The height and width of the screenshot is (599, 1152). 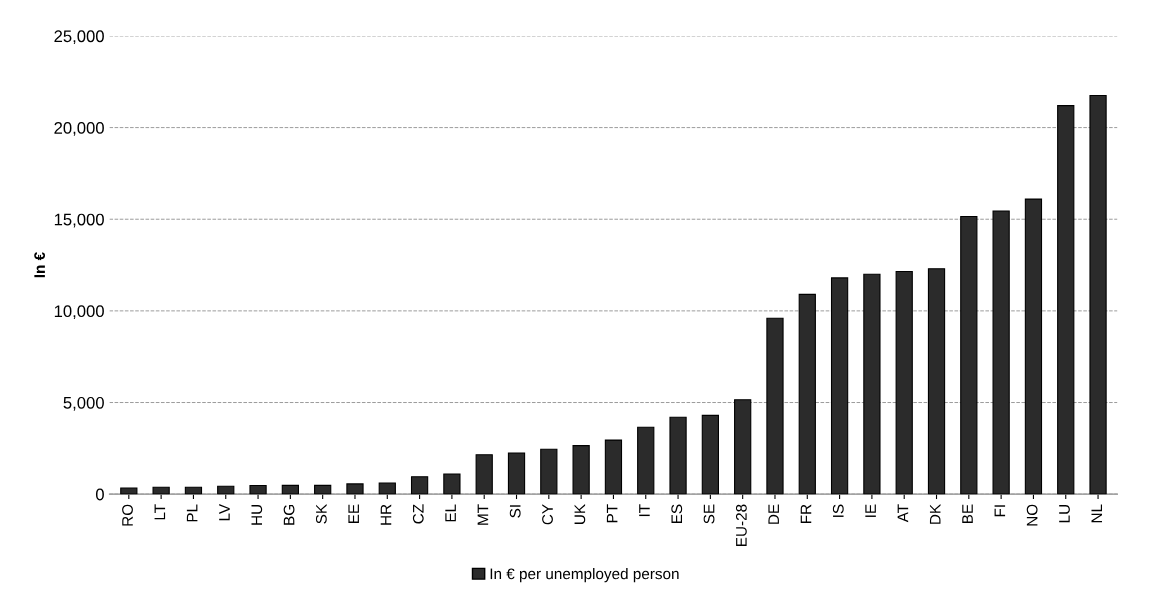 I want to click on legend-label: In € per unemployed person, so click(x=584, y=575).